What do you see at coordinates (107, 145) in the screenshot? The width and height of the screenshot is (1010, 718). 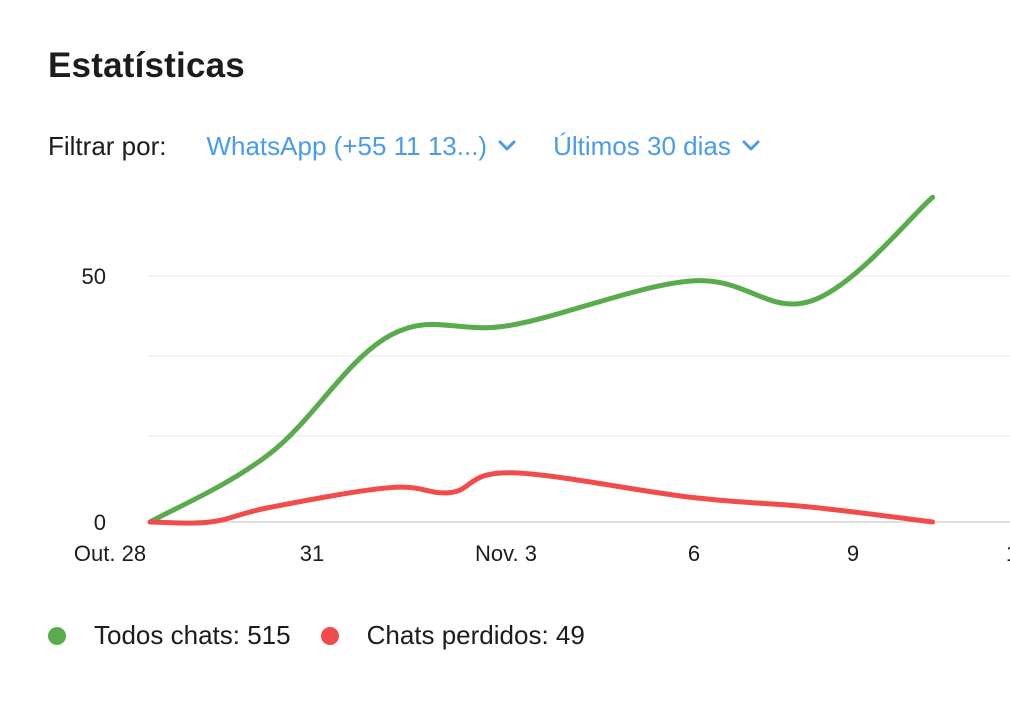 I see `filter-label: Filtrar por:` at bounding box center [107, 145].